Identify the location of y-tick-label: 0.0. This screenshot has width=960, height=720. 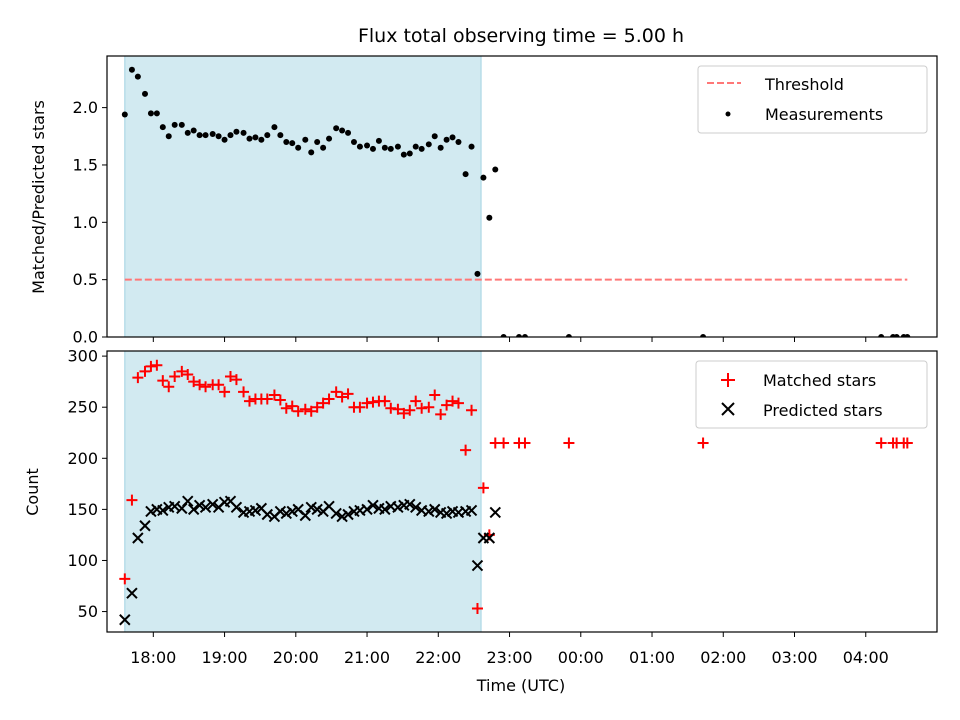
(85, 337).